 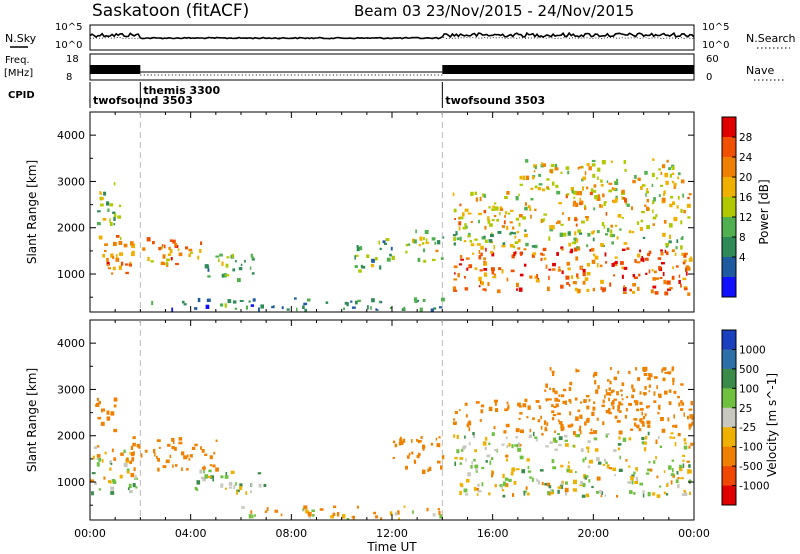 I want to click on xtick-label: 16:00, so click(x=493, y=533).